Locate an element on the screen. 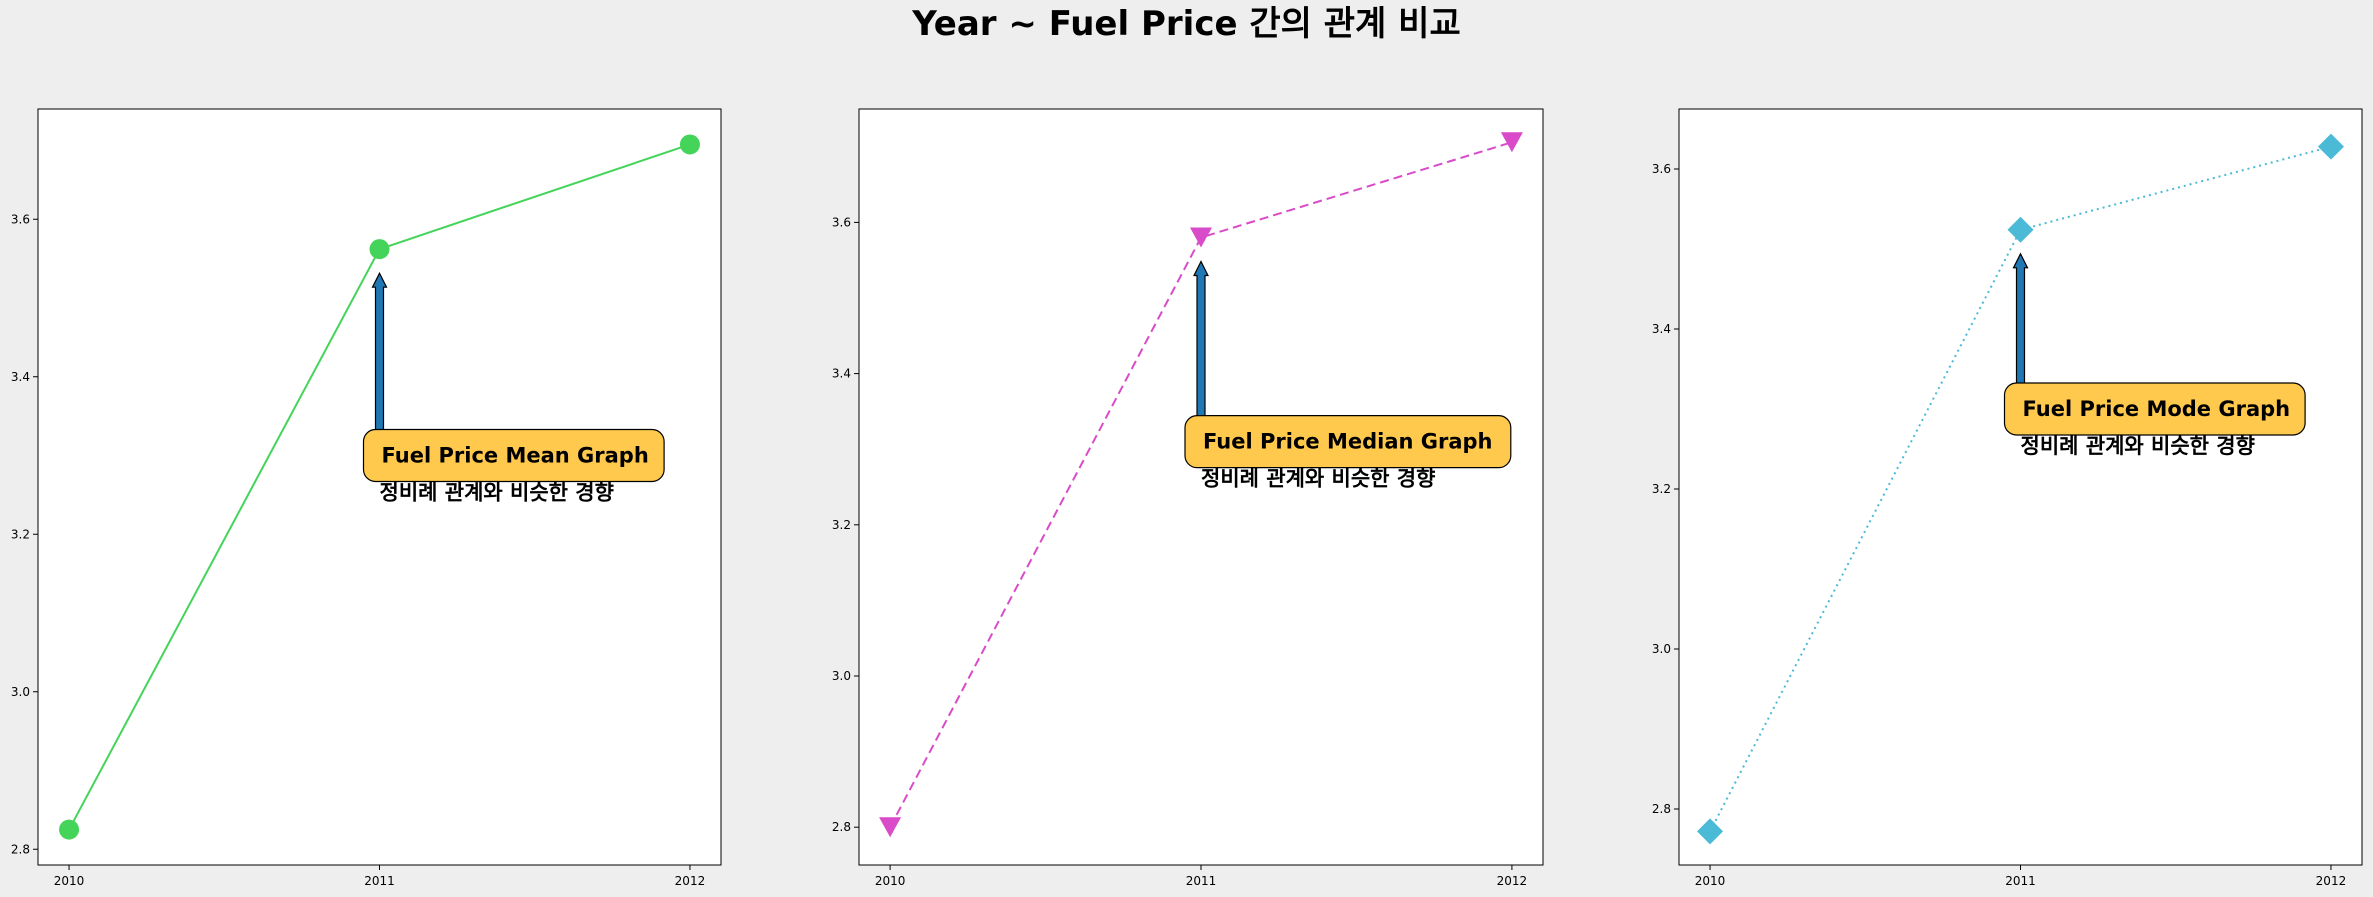  annotation-title: Fuel Price Mean Graph is located at coordinates (515, 456).